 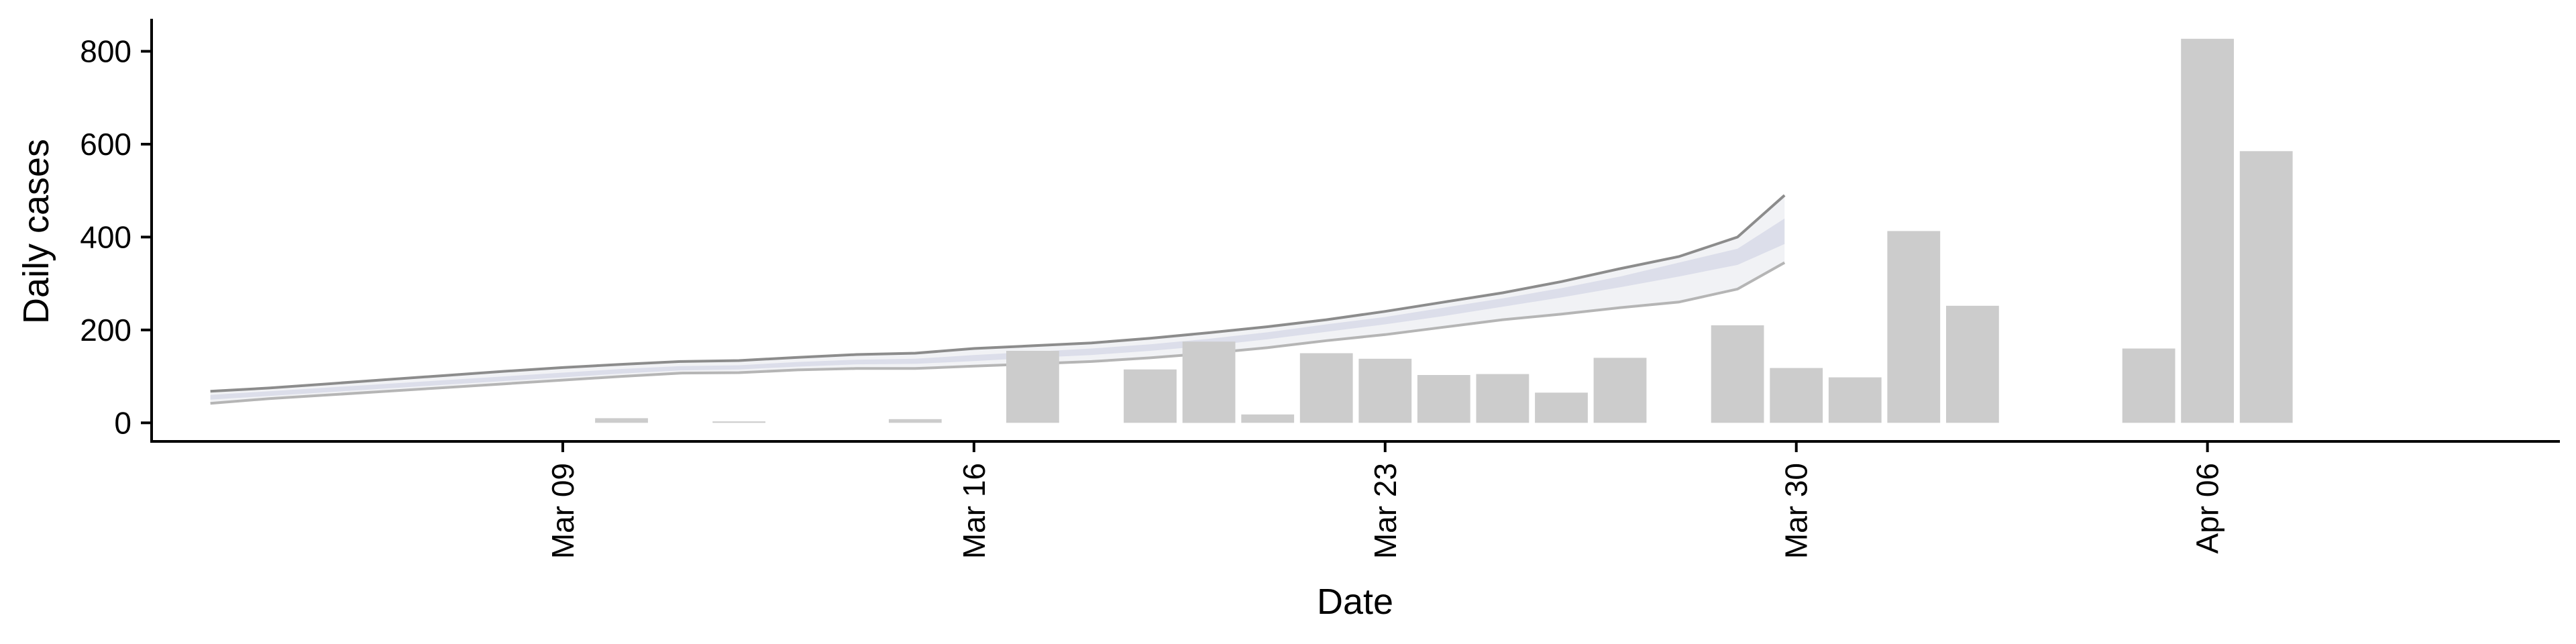 What do you see at coordinates (36, 231) in the screenshot?
I see `y-axis-title: Daily cases` at bounding box center [36, 231].